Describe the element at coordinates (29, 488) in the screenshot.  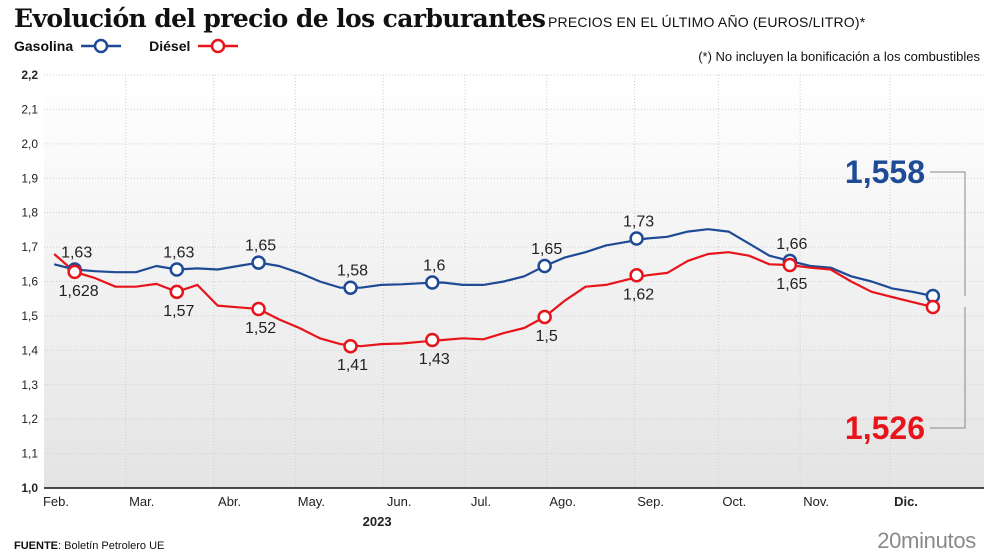
I see `y-tick-label: 1,0` at that location.